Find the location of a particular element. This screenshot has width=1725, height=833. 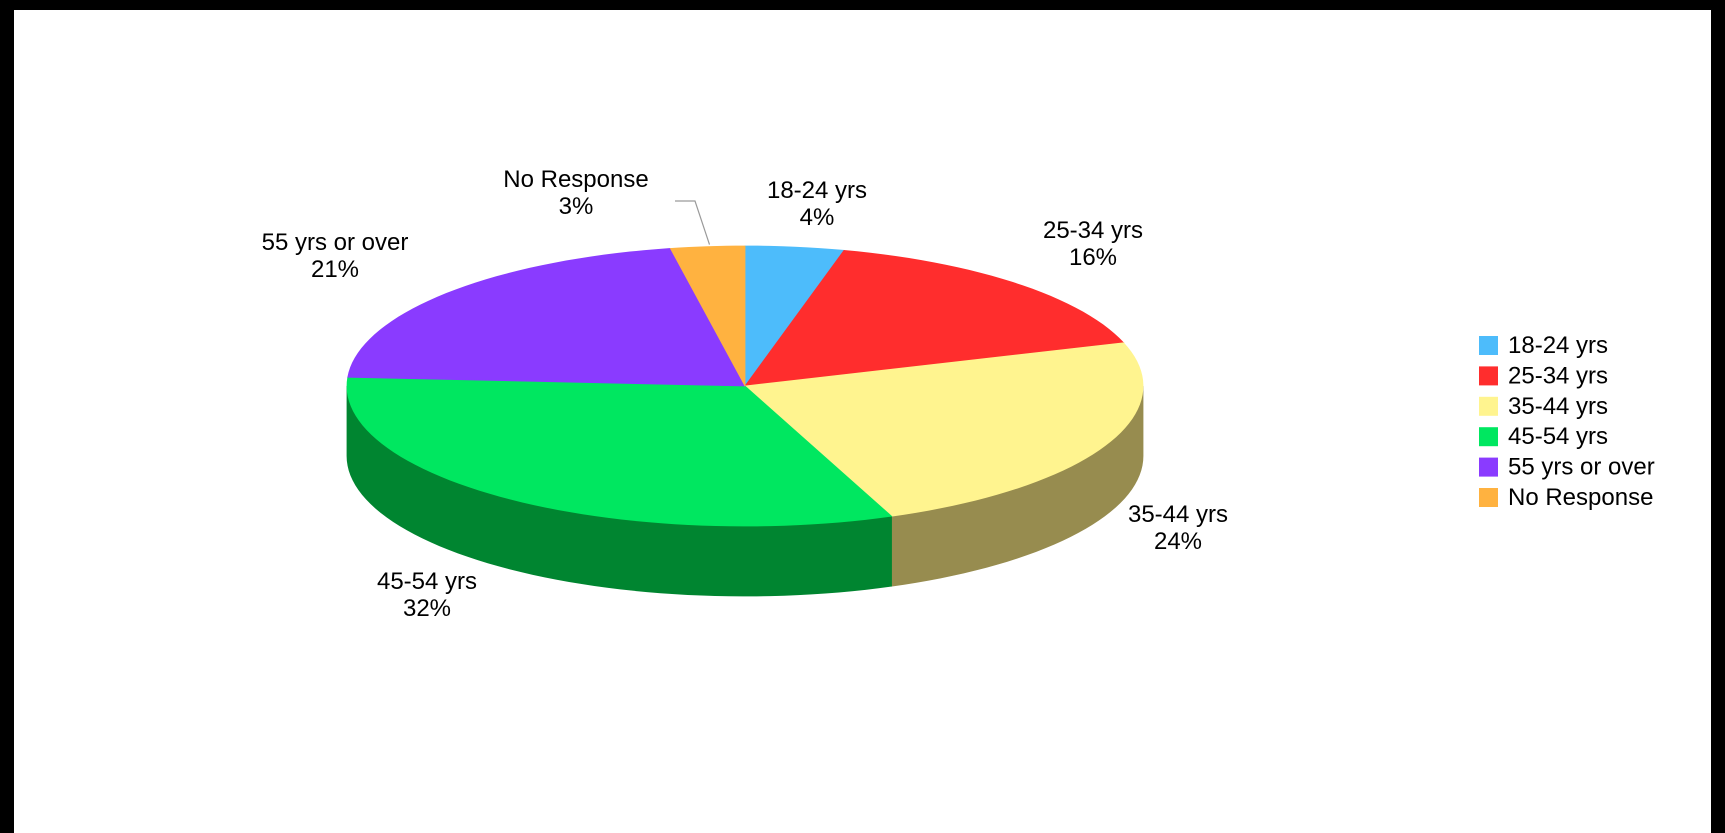

data-value-18-24-yrs: 4% is located at coordinates (817, 217).